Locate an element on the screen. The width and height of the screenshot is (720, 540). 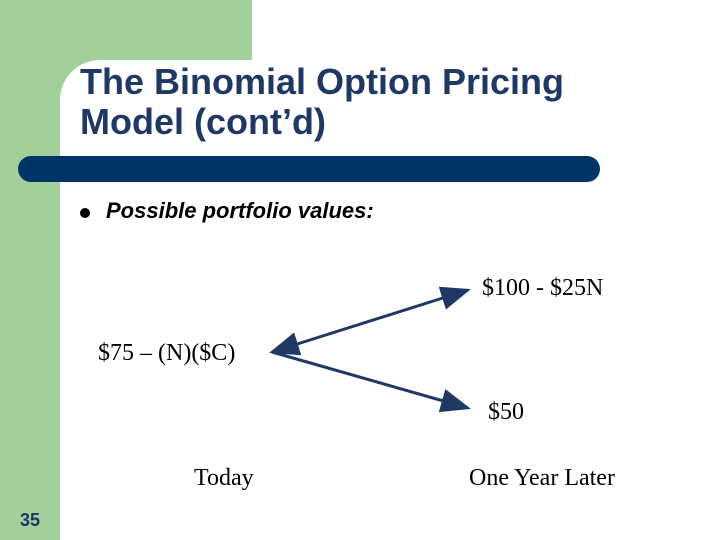
down-branch-arrow is located at coordinates (371, 381).